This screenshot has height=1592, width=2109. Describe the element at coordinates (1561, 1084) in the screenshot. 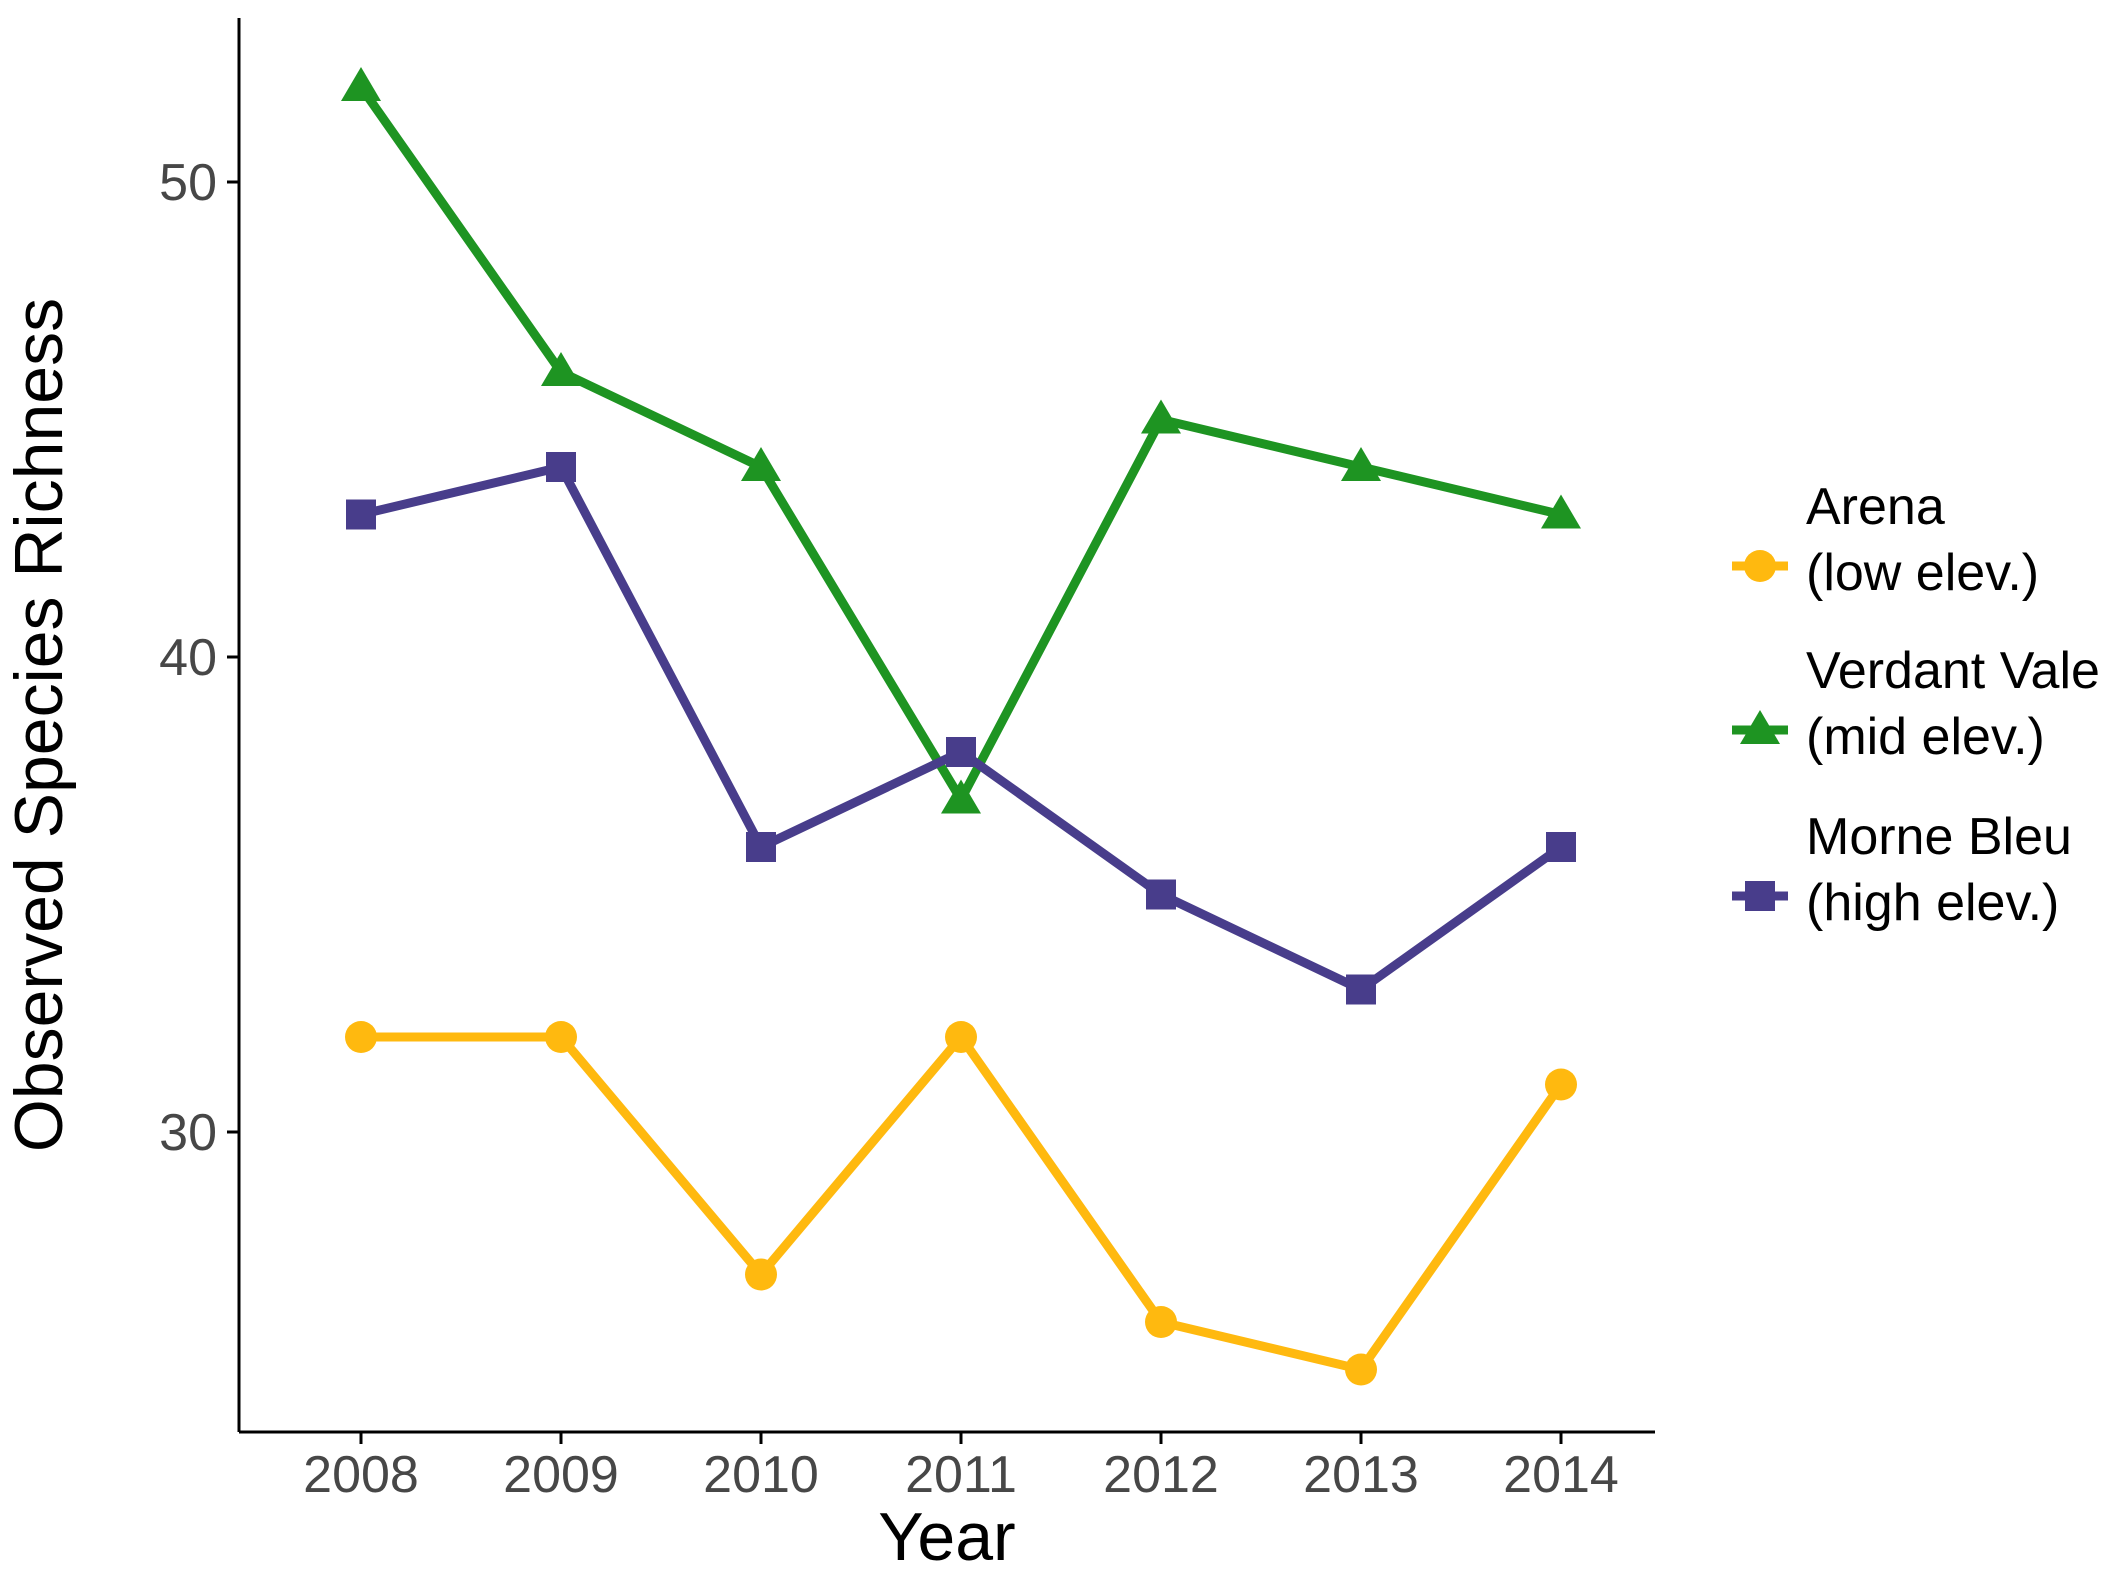

I see `data-point-arena-2014` at that location.